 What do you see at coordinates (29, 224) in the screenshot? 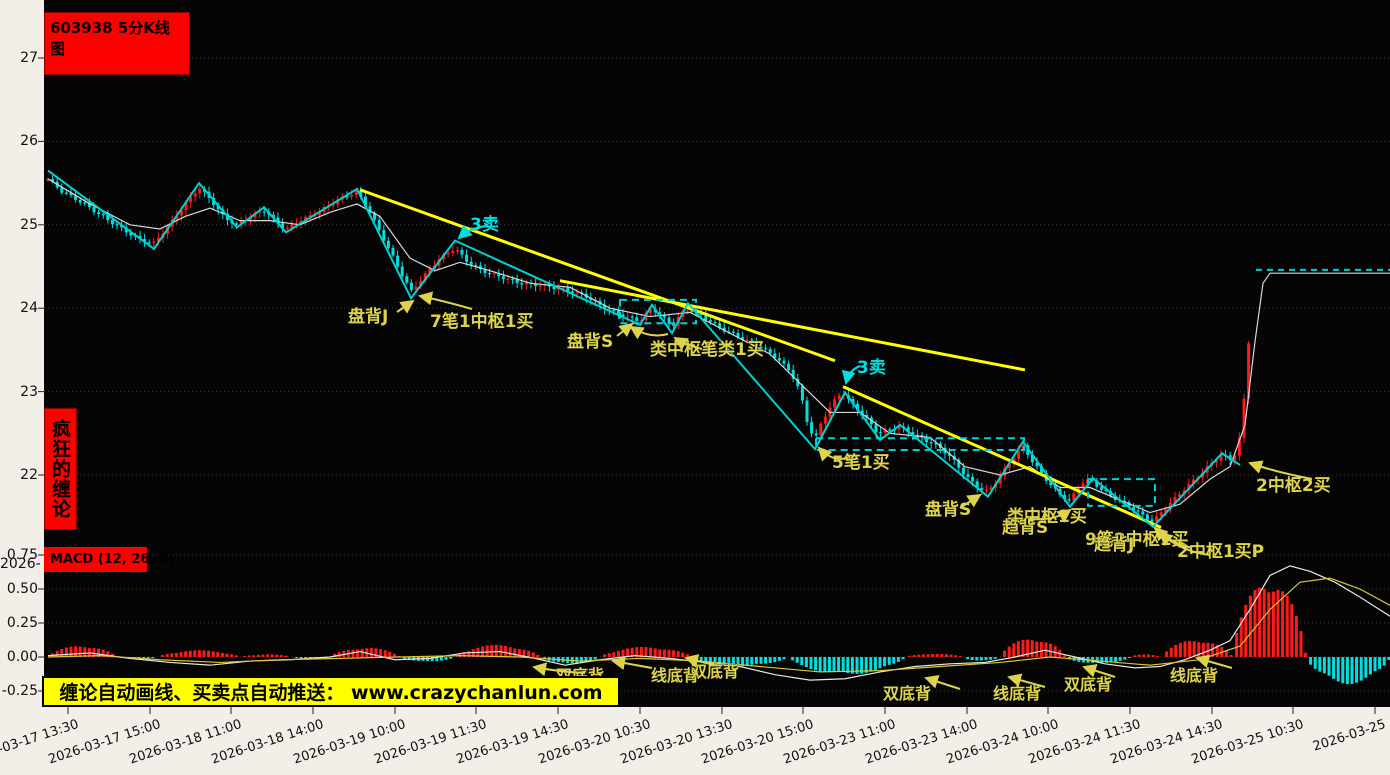
I see `axis-label: 25` at bounding box center [29, 224].